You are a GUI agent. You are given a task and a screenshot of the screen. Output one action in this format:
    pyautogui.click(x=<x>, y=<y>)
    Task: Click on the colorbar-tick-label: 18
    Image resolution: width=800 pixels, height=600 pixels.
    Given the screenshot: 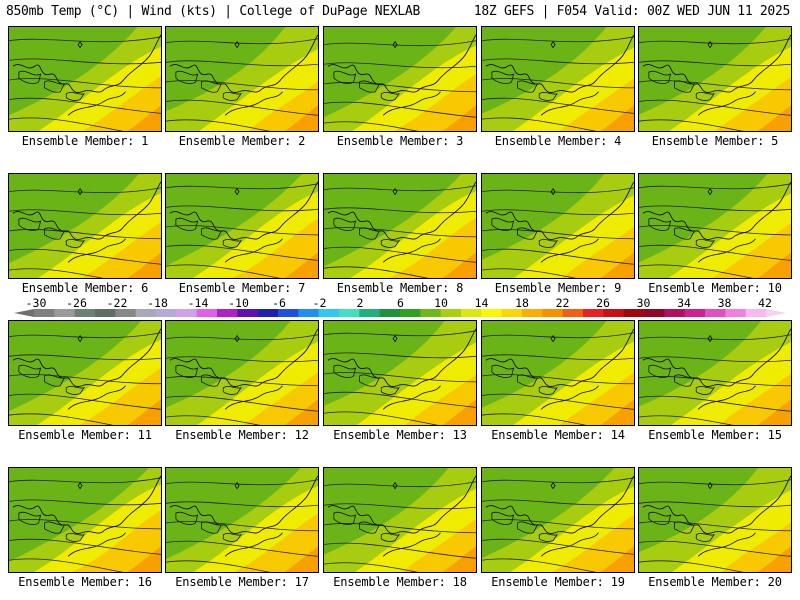 What is the action you would take?
    pyautogui.click(x=522, y=303)
    